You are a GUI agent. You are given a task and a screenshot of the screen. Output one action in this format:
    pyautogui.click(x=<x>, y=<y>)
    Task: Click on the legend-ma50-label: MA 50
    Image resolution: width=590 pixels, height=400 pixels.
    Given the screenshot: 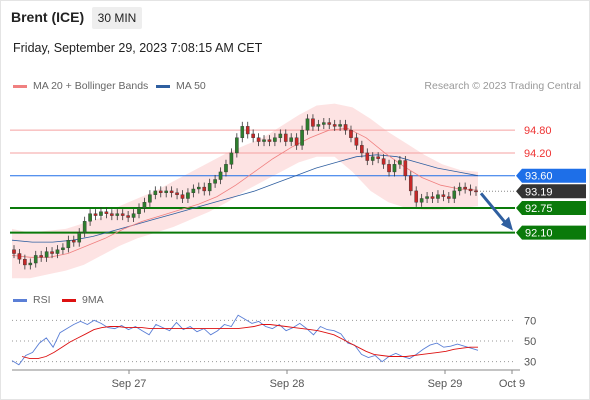 What is the action you would take?
    pyautogui.click(x=191, y=86)
    